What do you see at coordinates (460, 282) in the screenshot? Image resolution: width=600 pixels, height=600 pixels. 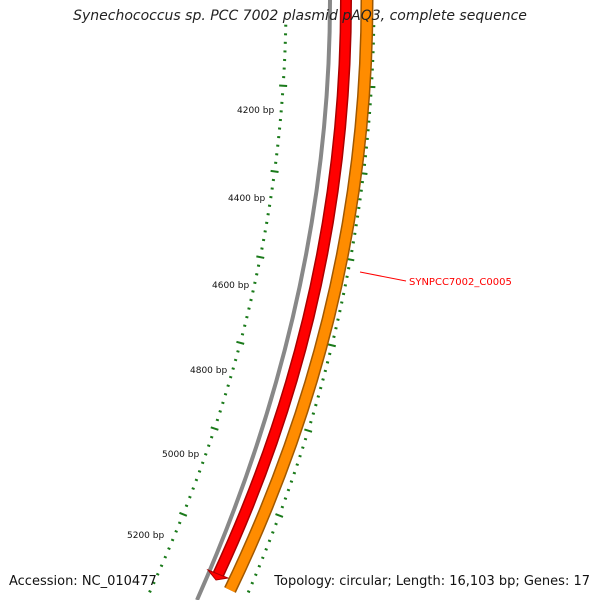 I see `gene-label: SYNPCC7002_C0005` at bounding box center [460, 282].